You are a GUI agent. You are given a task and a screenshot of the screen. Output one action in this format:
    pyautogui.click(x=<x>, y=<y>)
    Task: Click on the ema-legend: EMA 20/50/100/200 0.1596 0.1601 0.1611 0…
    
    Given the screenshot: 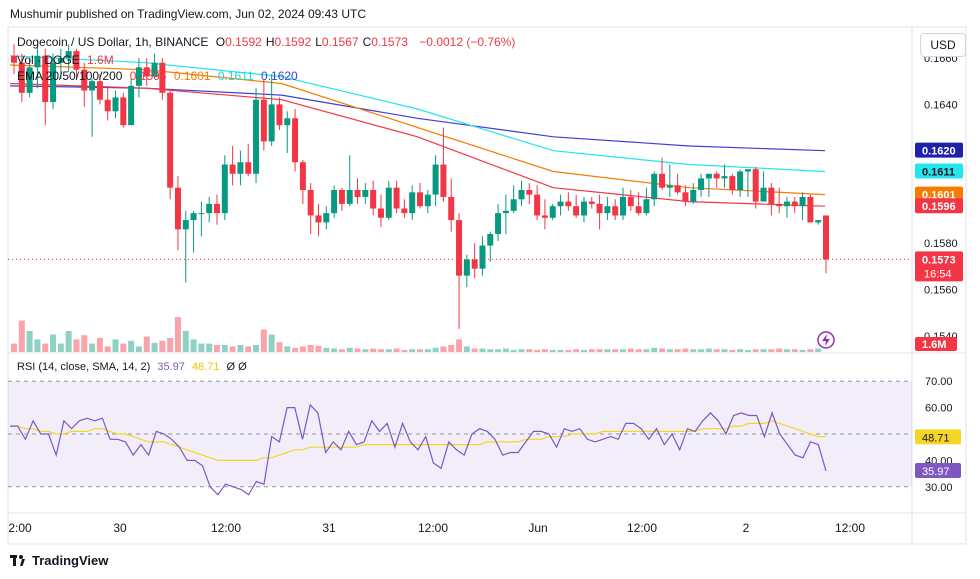 What is the action you would take?
    pyautogui.click(x=159, y=76)
    